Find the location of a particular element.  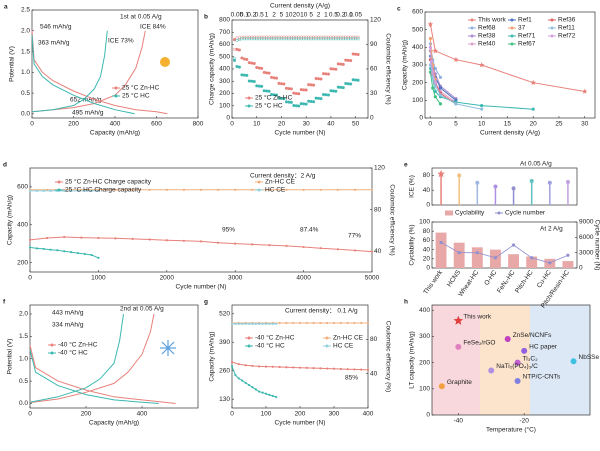

x-tick-label: 20 is located at coordinates (282, 124).